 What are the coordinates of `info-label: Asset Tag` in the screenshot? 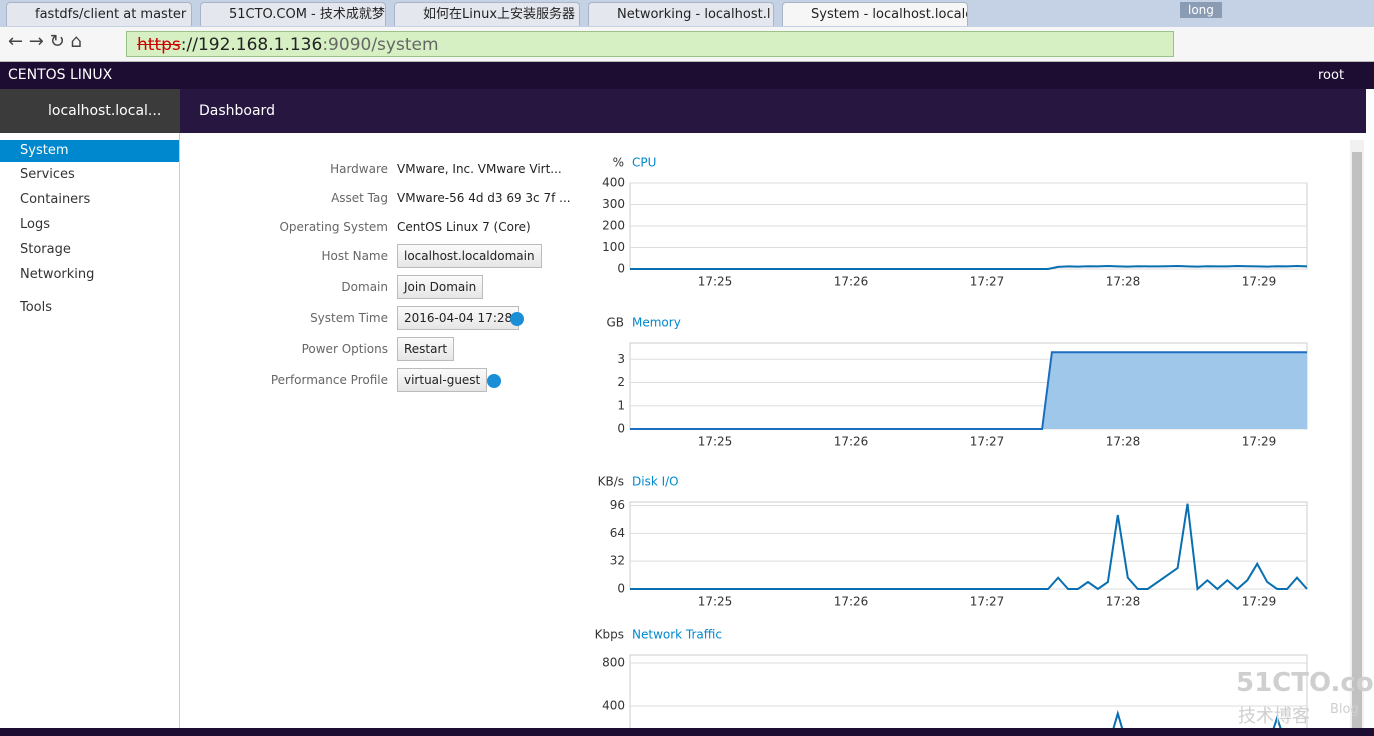 It's located at (359, 198).